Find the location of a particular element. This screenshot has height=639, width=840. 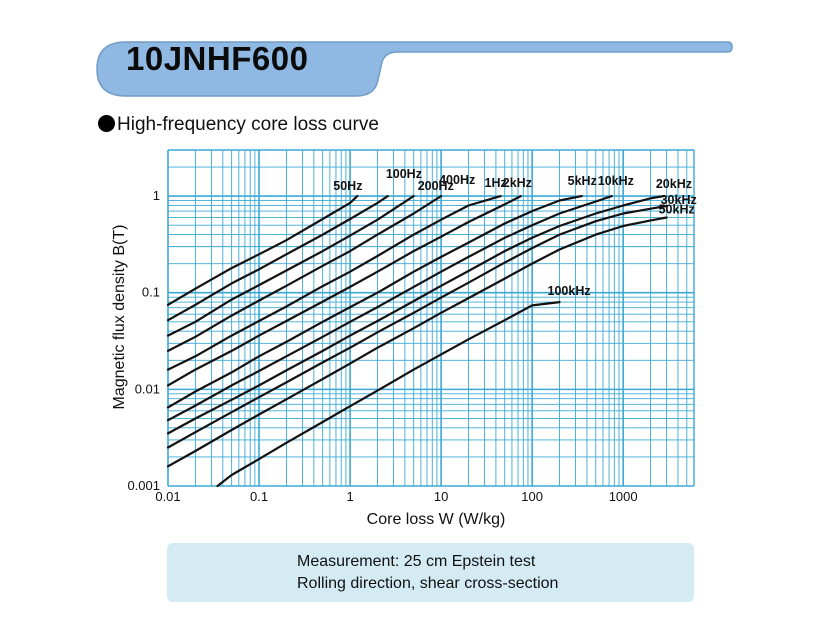

series-label-10kHz: 10kHz is located at coordinates (616, 181).